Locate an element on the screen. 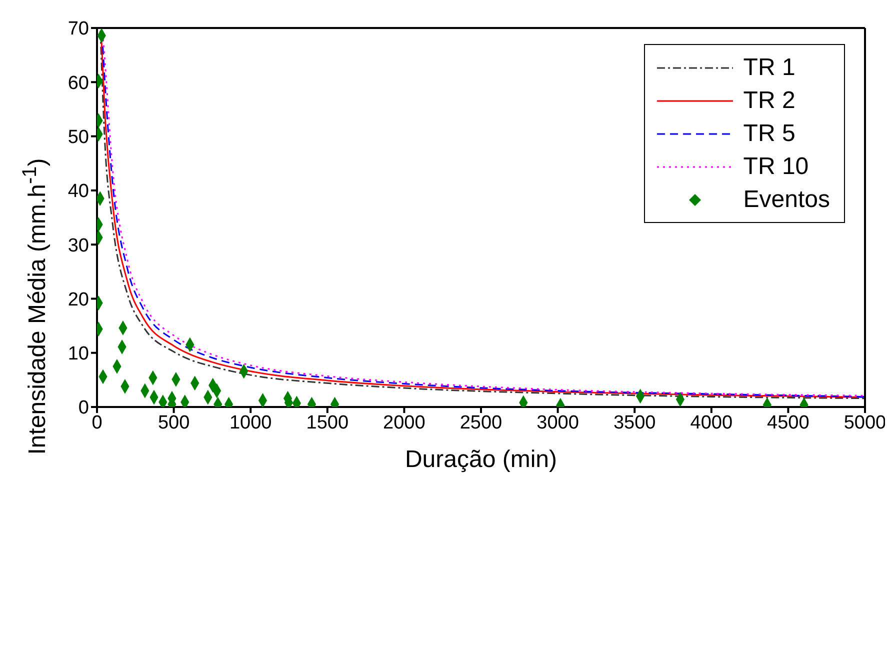  legend-label: Eventos is located at coordinates (786, 200).